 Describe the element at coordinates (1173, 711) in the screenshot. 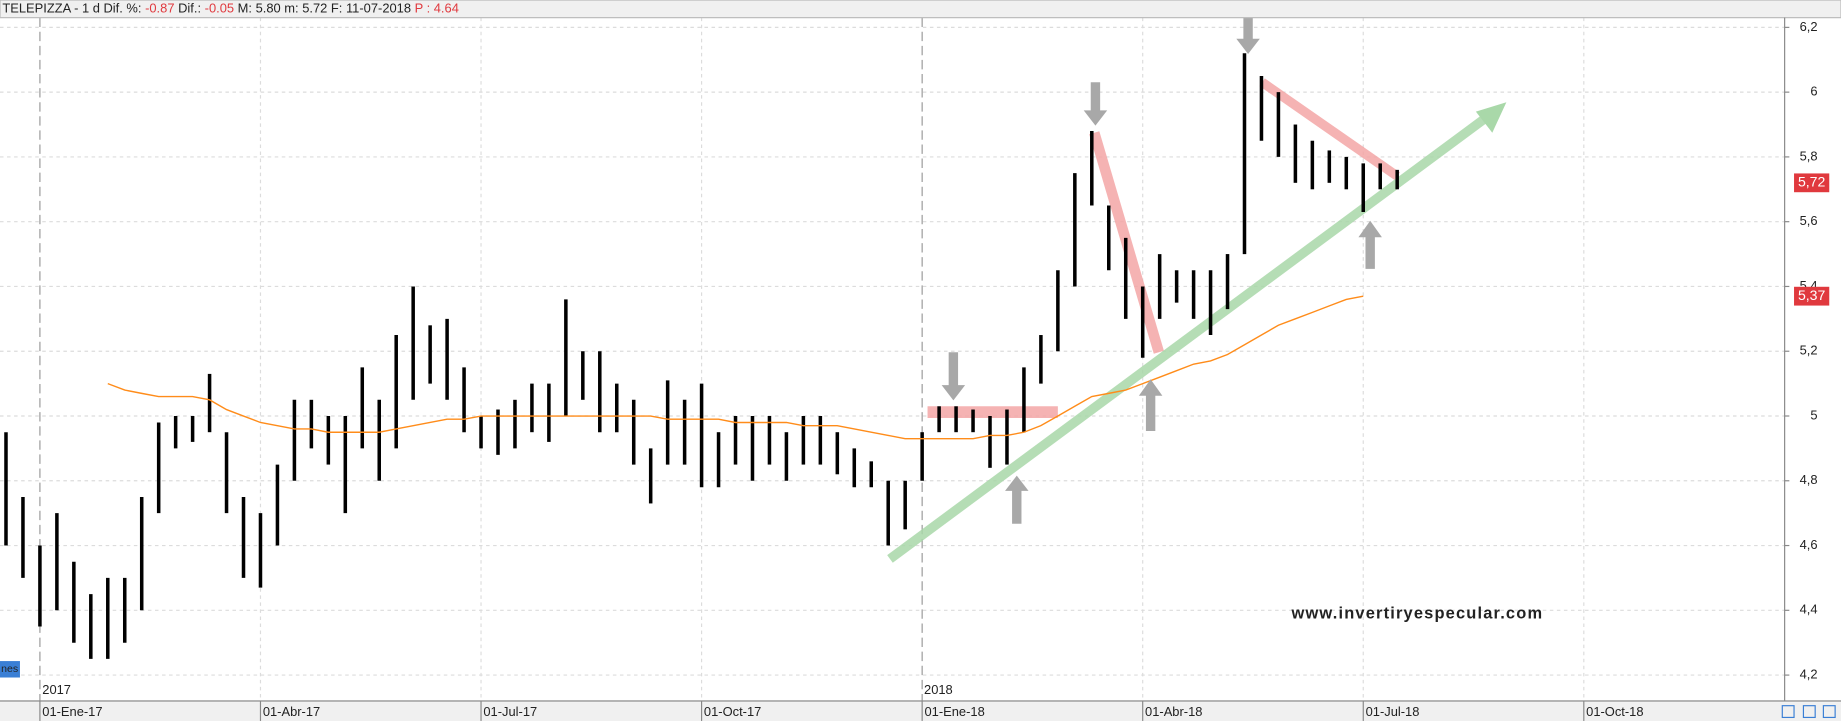

I see `x-tick-label: 01-Abr-18` at that location.